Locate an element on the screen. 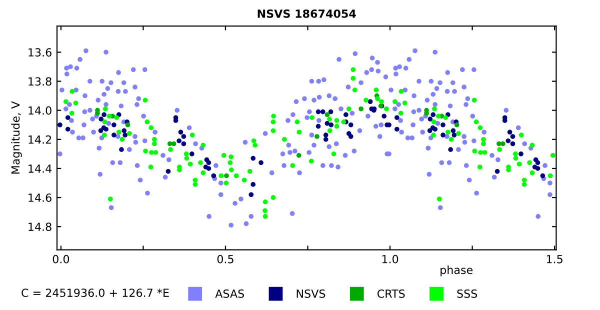  y-tick-label: 14.0 is located at coordinates (40, 110).